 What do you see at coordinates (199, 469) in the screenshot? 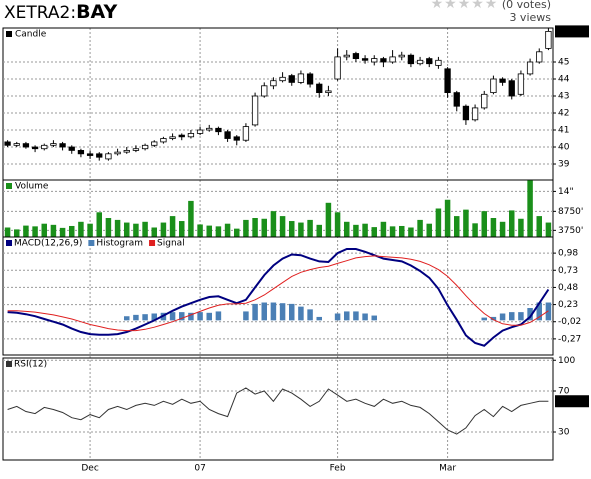
I see `x-tick-label: 07` at bounding box center [199, 469].